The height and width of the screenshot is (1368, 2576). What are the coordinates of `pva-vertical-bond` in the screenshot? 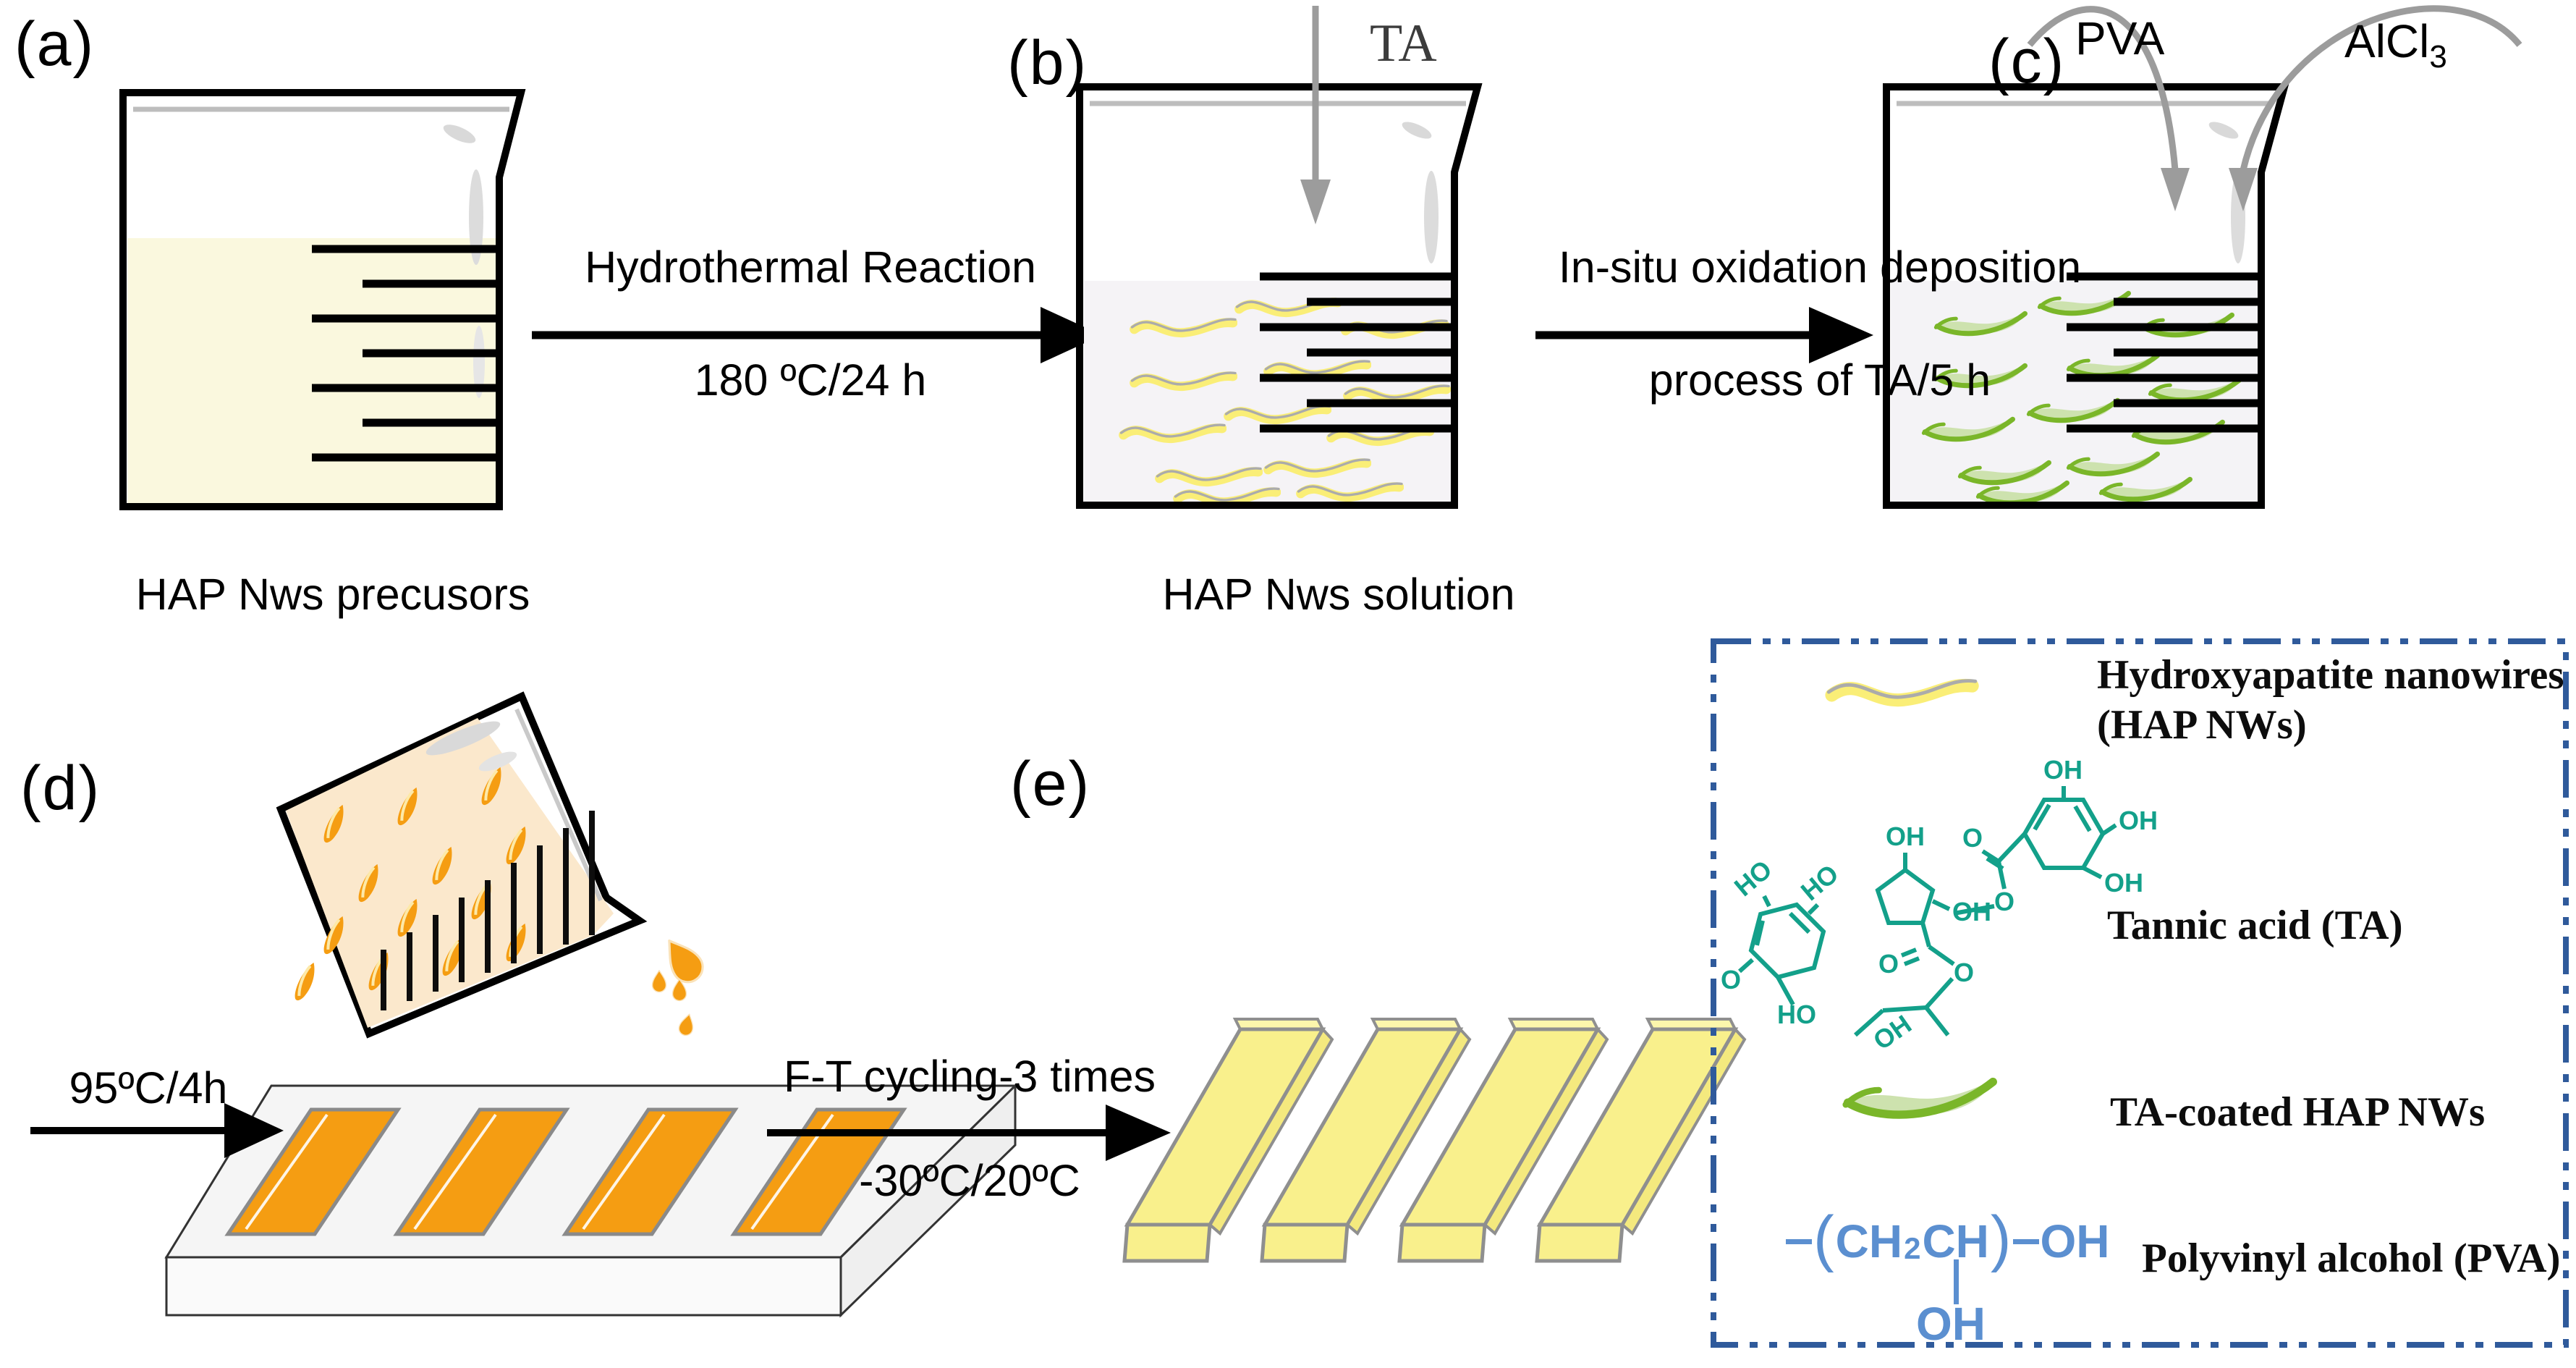 It's located at (1956, 1281).